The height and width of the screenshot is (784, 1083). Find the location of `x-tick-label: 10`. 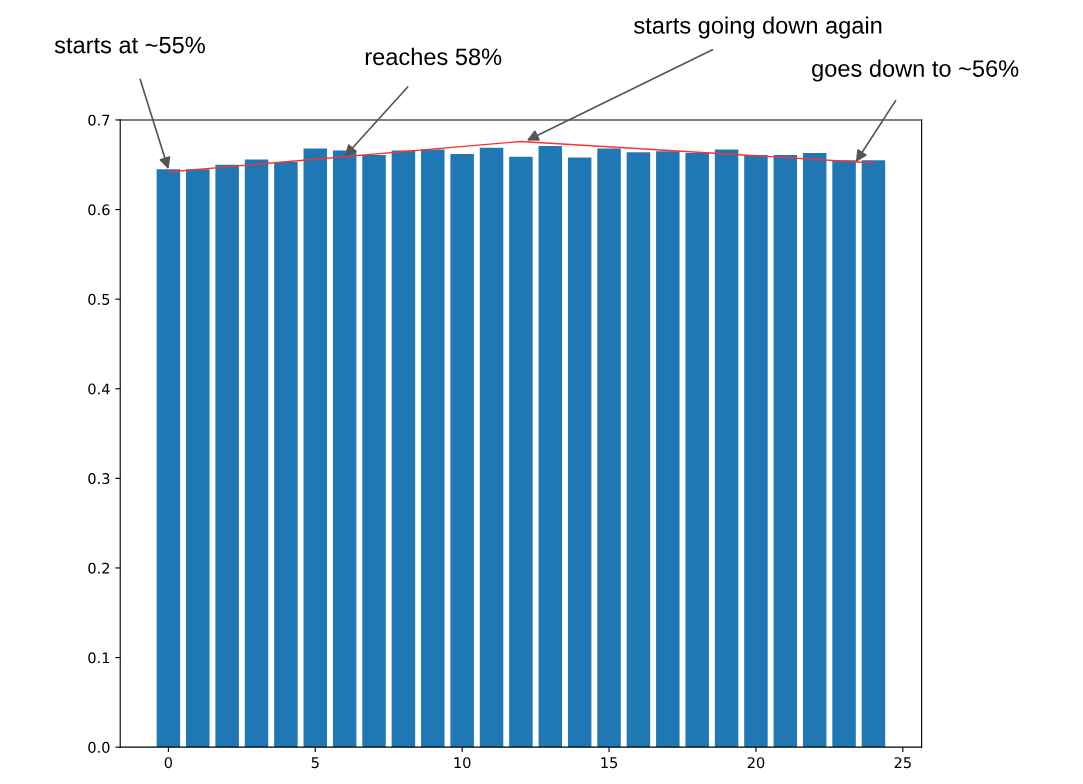

x-tick-label: 10 is located at coordinates (462, 763).